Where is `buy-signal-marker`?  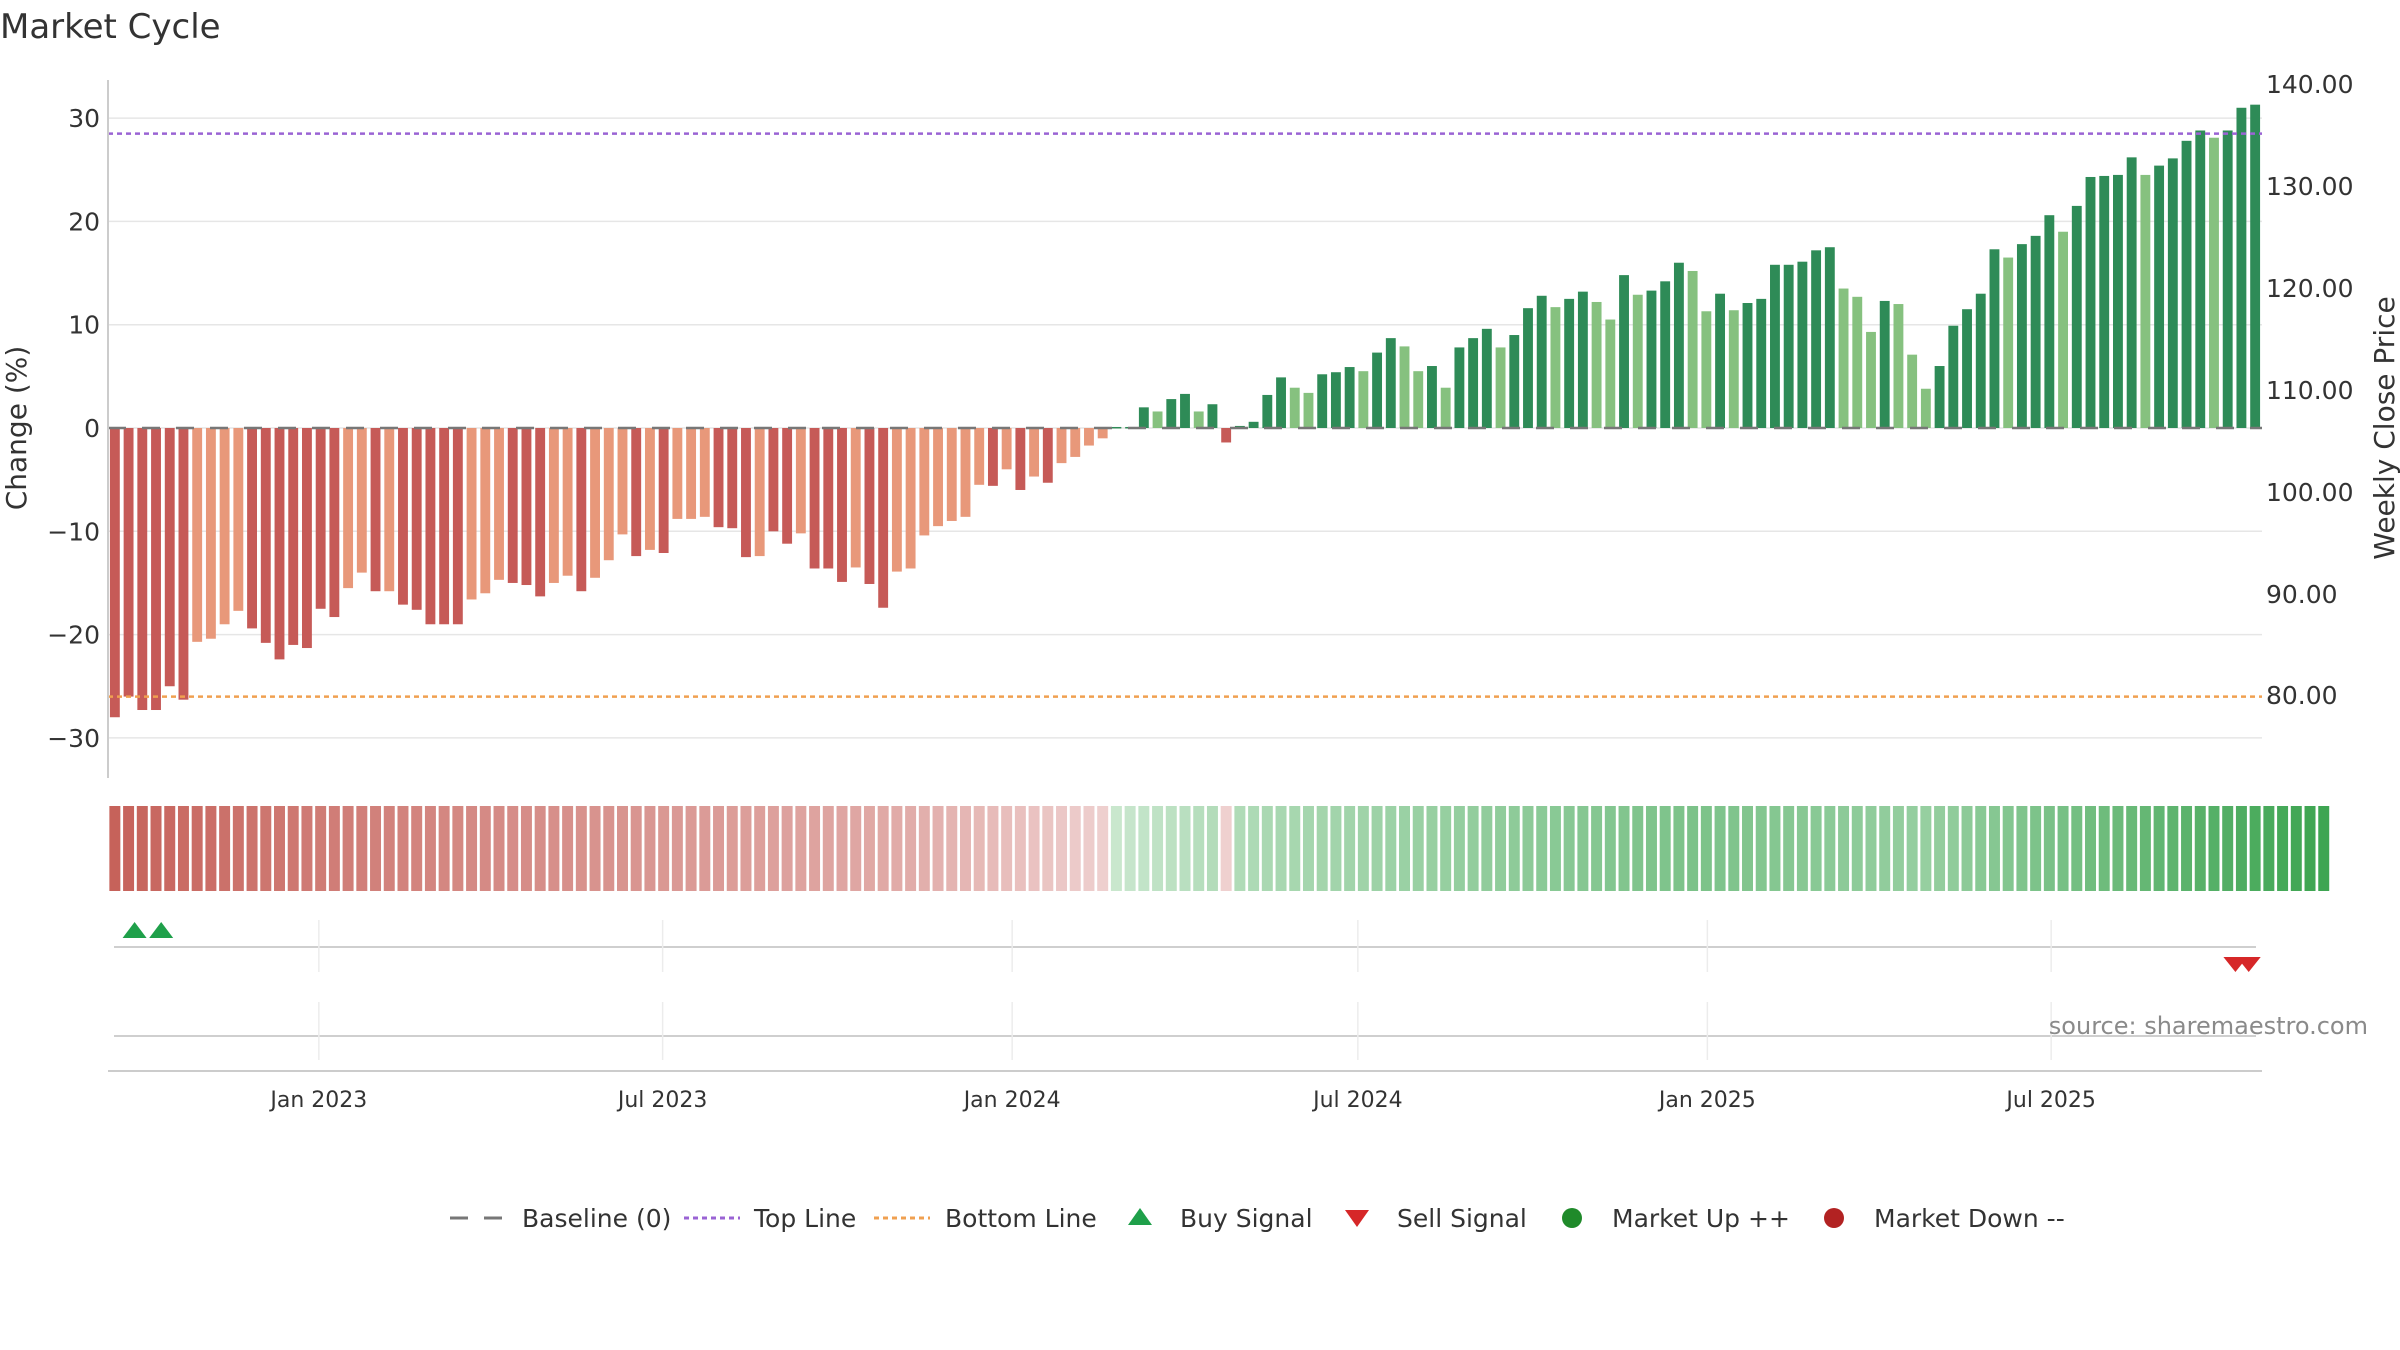 buy-signal-marker is located at coordinates (161, 930).